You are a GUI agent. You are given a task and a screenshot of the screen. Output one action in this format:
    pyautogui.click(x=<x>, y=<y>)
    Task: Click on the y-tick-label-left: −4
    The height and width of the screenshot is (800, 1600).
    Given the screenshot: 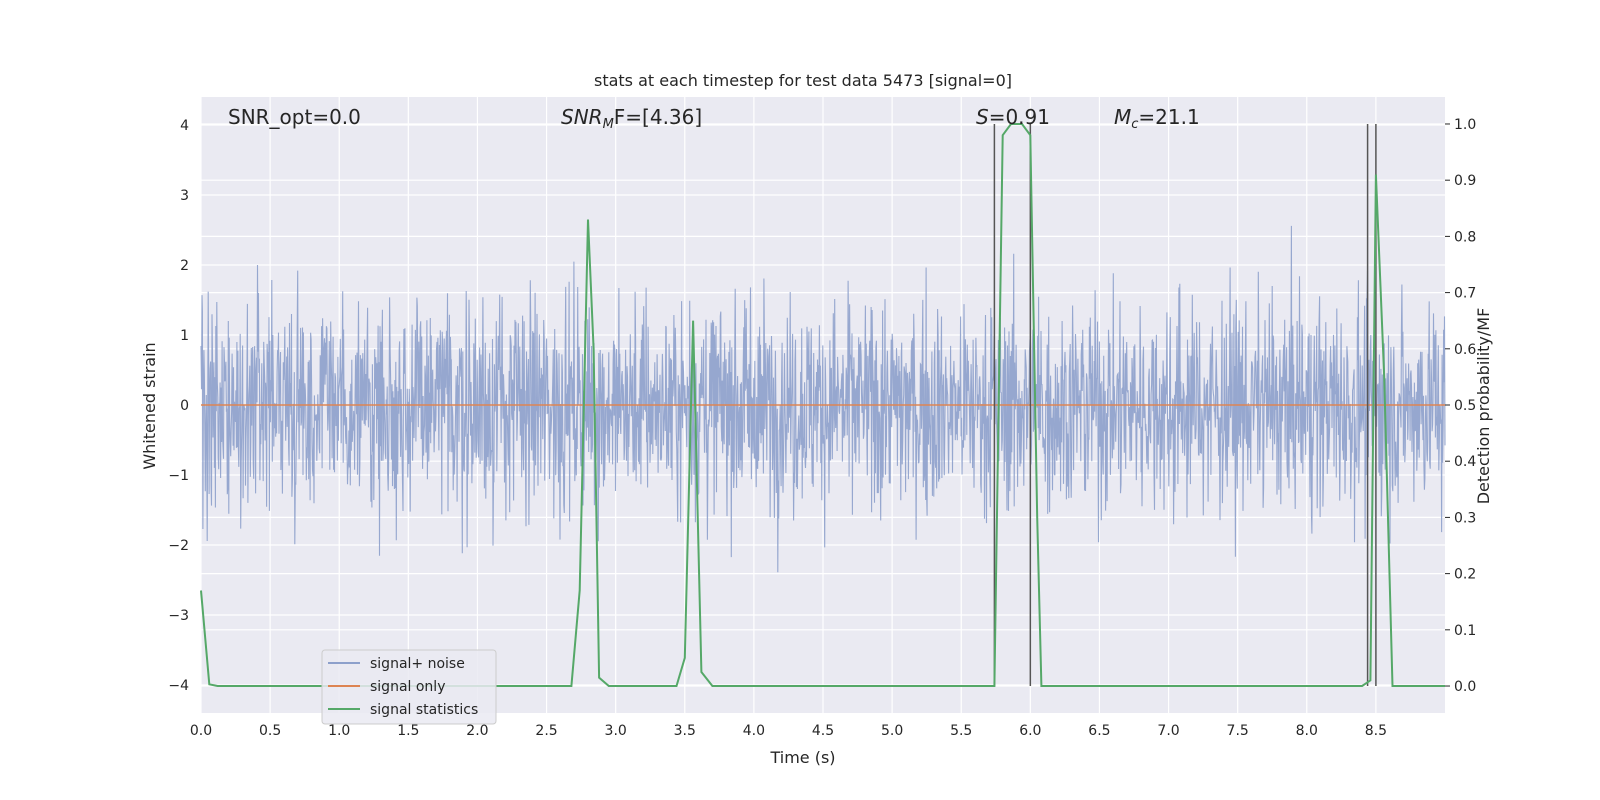 What is the action you would take?
    pyautogui.click(x=178, y=686)
    